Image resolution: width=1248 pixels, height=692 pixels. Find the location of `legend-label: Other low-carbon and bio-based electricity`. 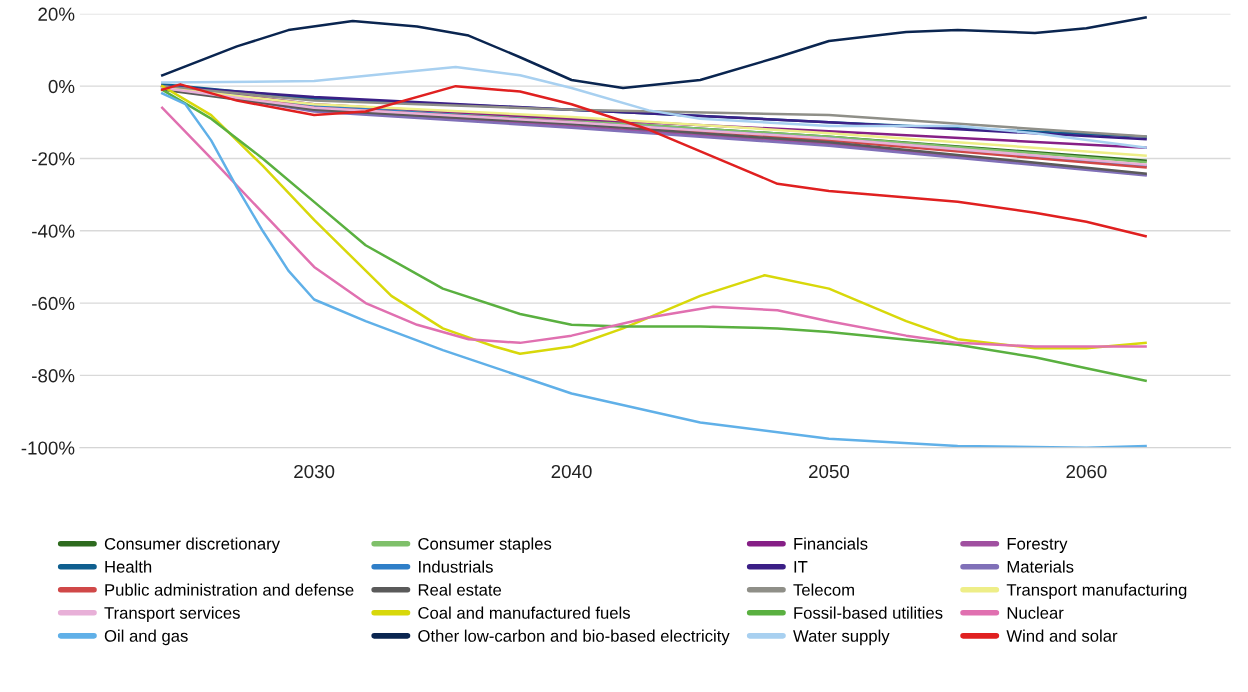

legend-label: Other low-carbon and bio-based electricity is located at coordinates (574, 637).